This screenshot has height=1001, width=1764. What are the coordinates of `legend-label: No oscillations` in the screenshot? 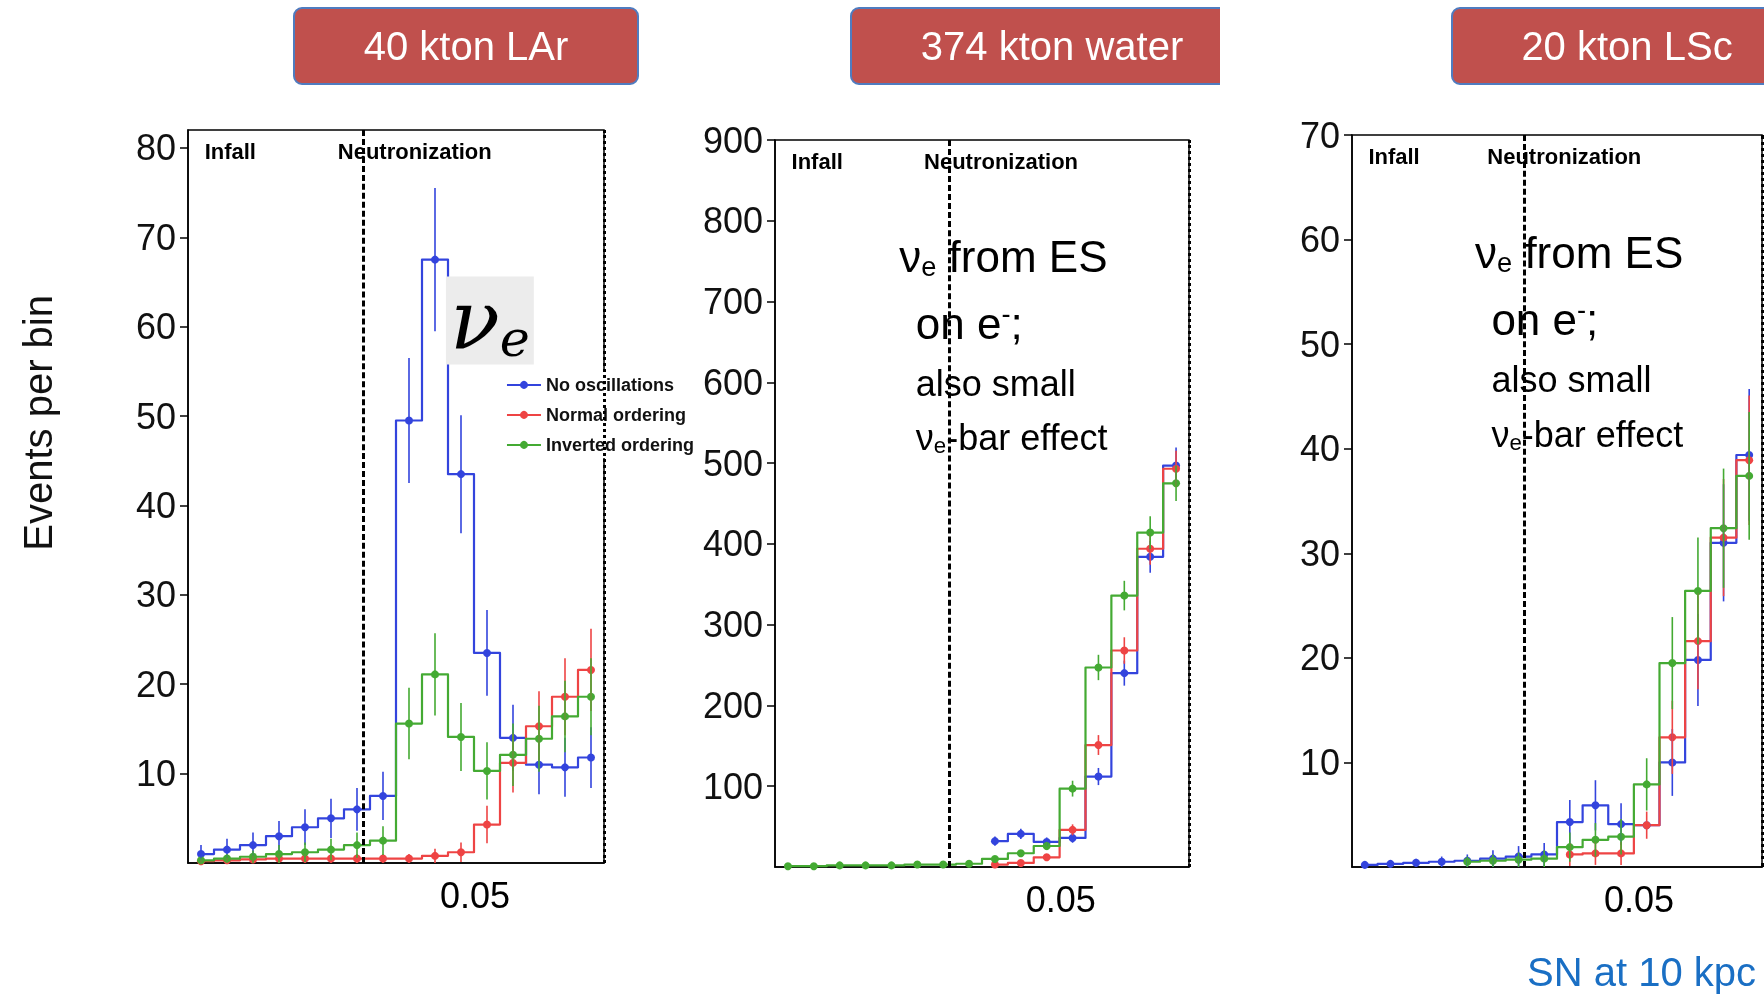 It's located at (610, 384).